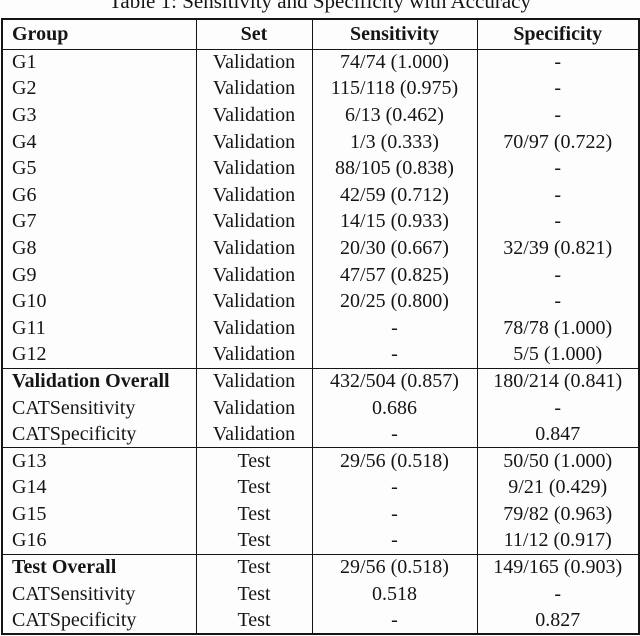  Describe the element at coordinates (394, 381) in the screenshot. I see `cell-sensitivity: 432/504 (0.857)` at that location.